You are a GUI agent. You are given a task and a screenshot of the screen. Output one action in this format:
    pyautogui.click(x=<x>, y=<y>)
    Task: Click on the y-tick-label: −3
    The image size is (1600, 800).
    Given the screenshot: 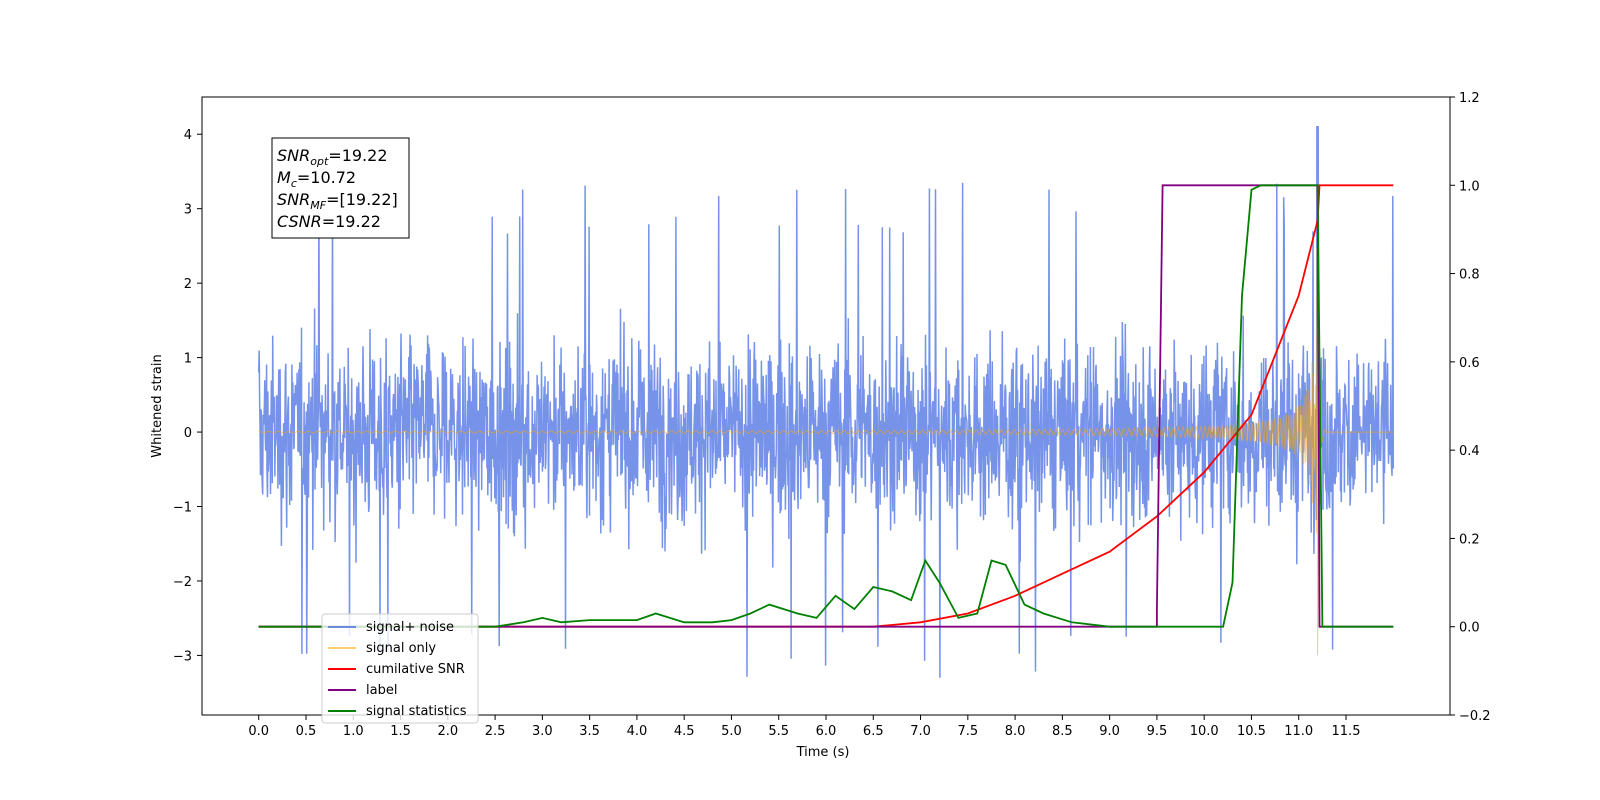 What is the action you would take?
    pyautogui.click(x=182, y=656)
    